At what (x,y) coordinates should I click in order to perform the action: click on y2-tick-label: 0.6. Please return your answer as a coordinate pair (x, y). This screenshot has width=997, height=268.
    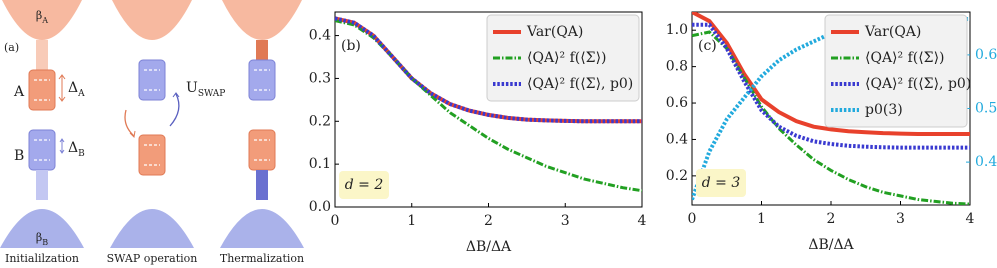
    Looking at the image, I should click on (986, 55).